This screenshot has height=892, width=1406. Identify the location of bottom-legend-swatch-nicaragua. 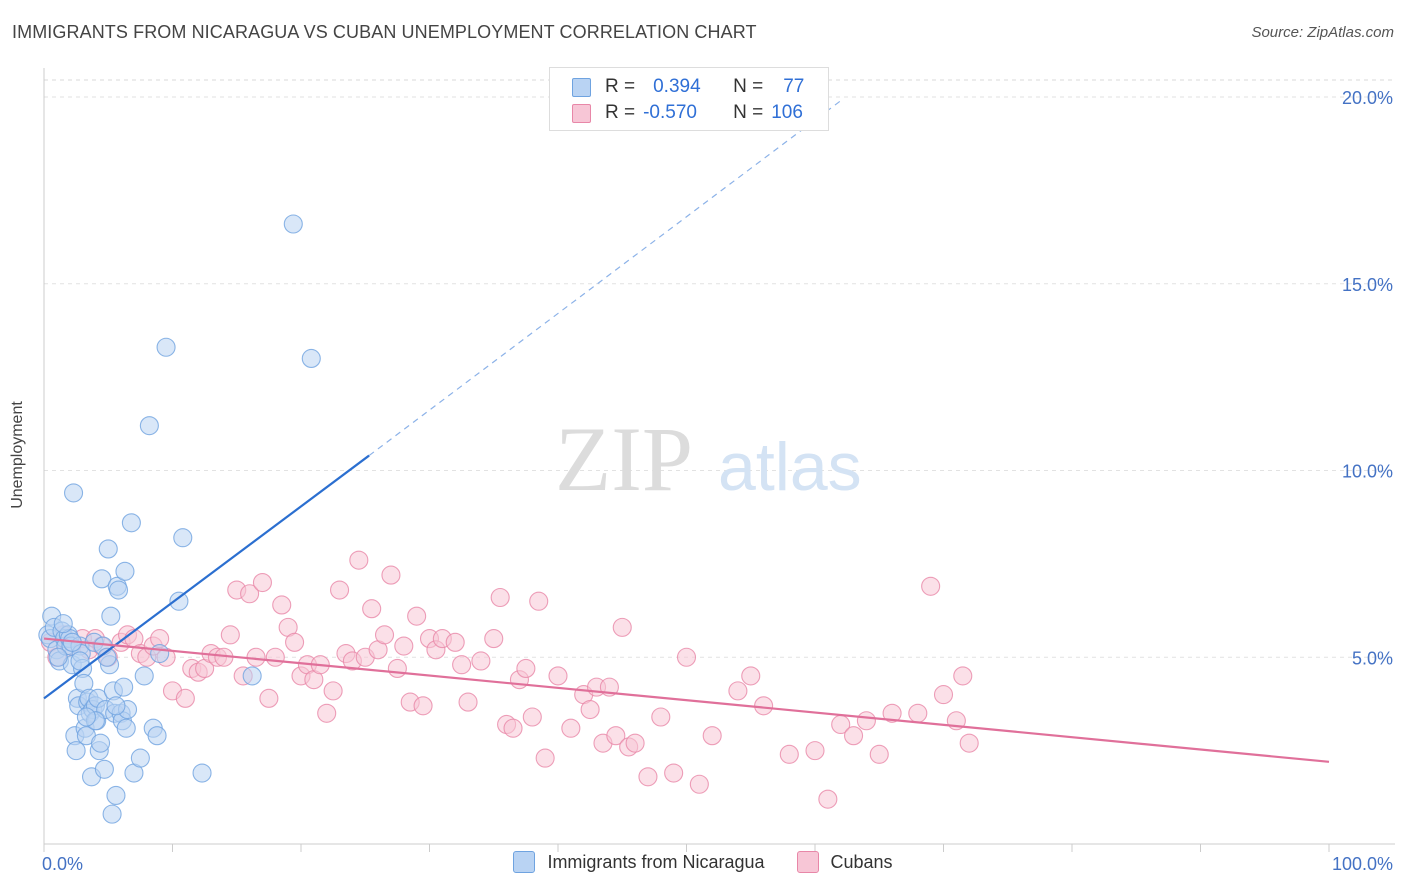
(524, 862).